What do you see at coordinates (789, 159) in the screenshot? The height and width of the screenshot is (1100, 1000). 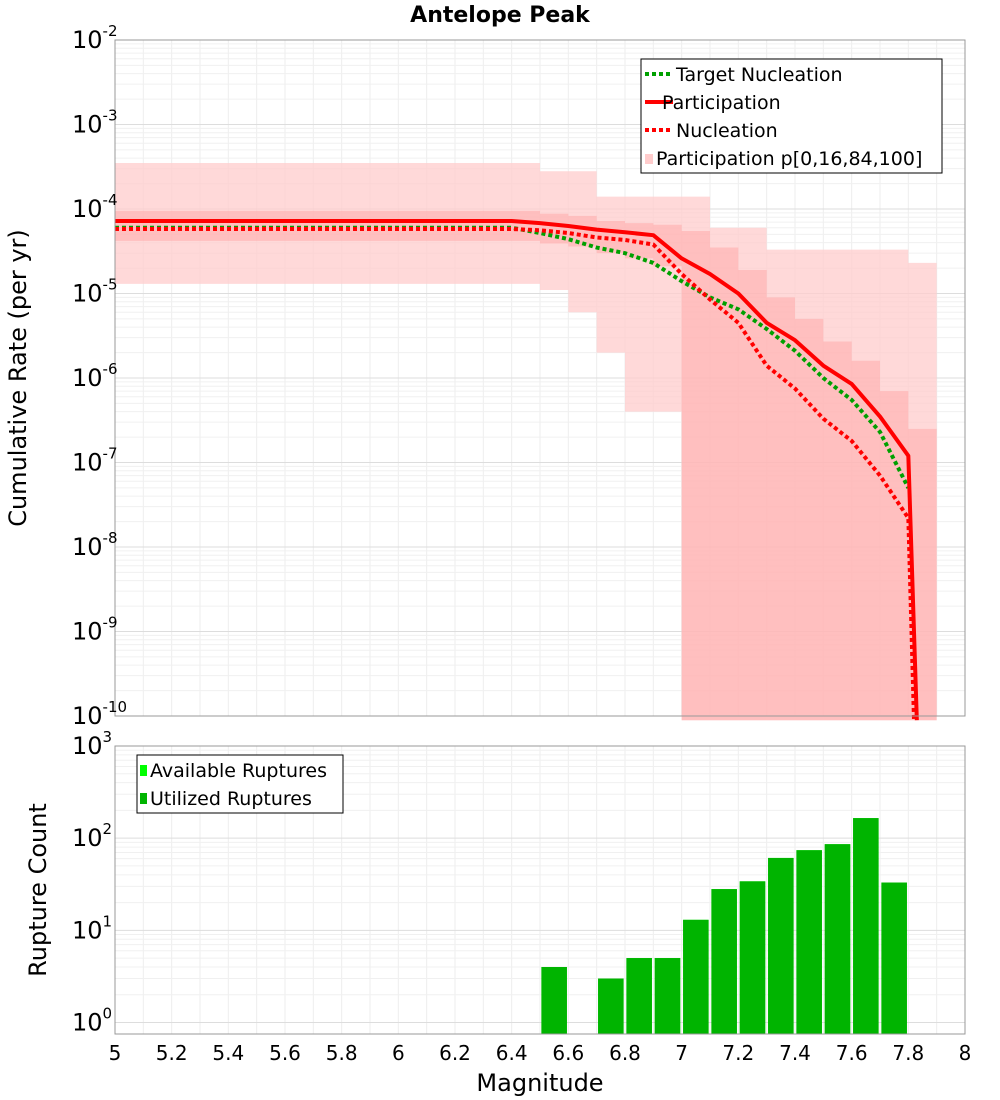 I see `legend-entry-label: Participation p[0,16,84,100]` at bounding box center [789, 159].